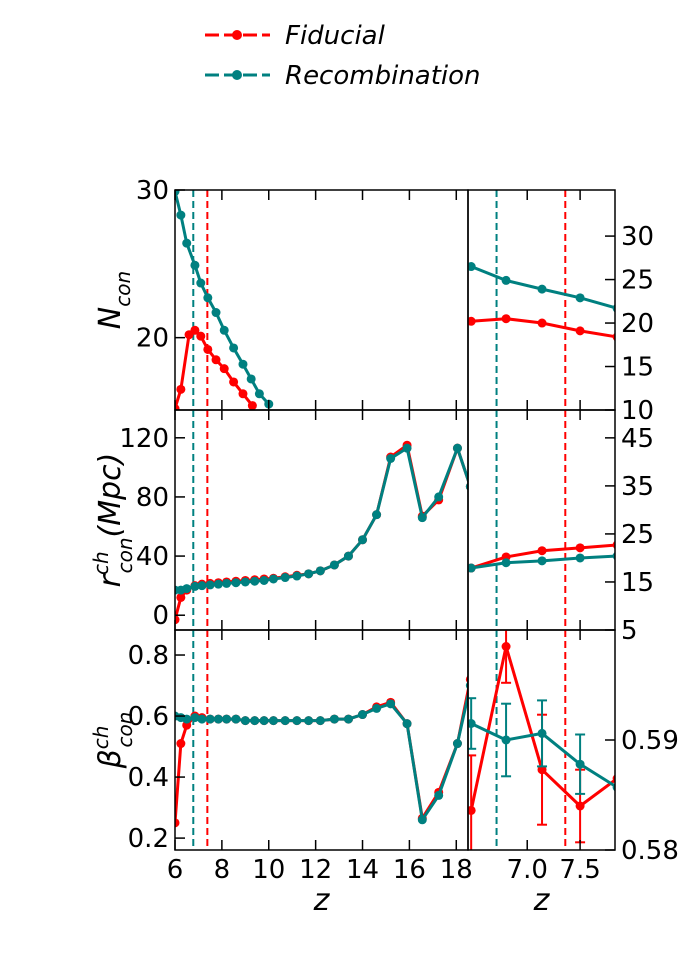  Describe the element at coordinates (637, 368) in the screenshot. I see `y-tick-label: 15` at that location.